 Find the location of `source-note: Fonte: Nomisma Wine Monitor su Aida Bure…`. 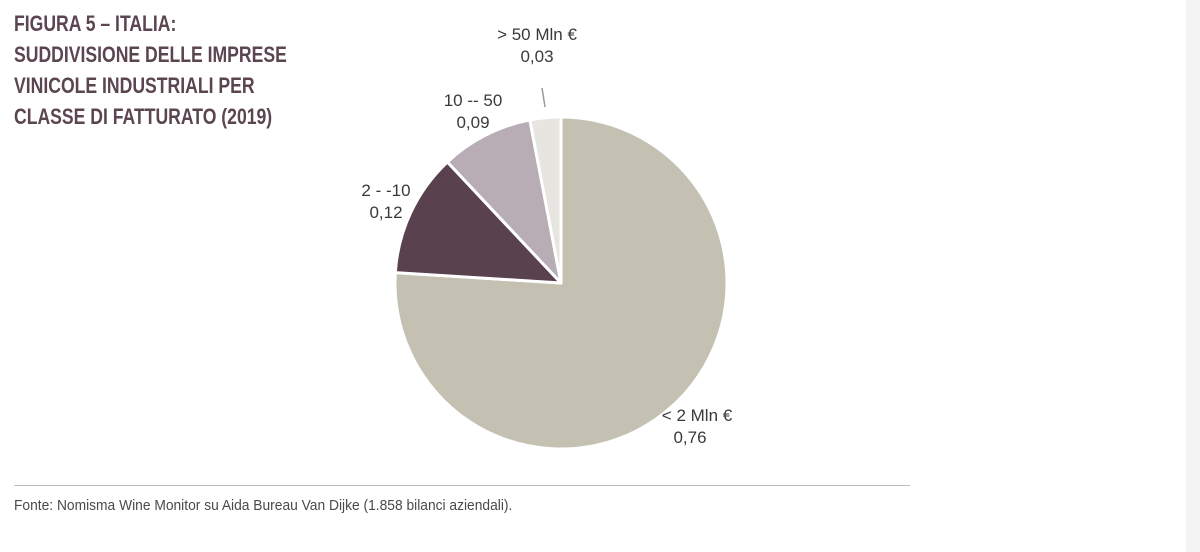

source-note: Fonte: Nomisma Wine Monitor su Aida Bure… is located at coordinates (263, 505).